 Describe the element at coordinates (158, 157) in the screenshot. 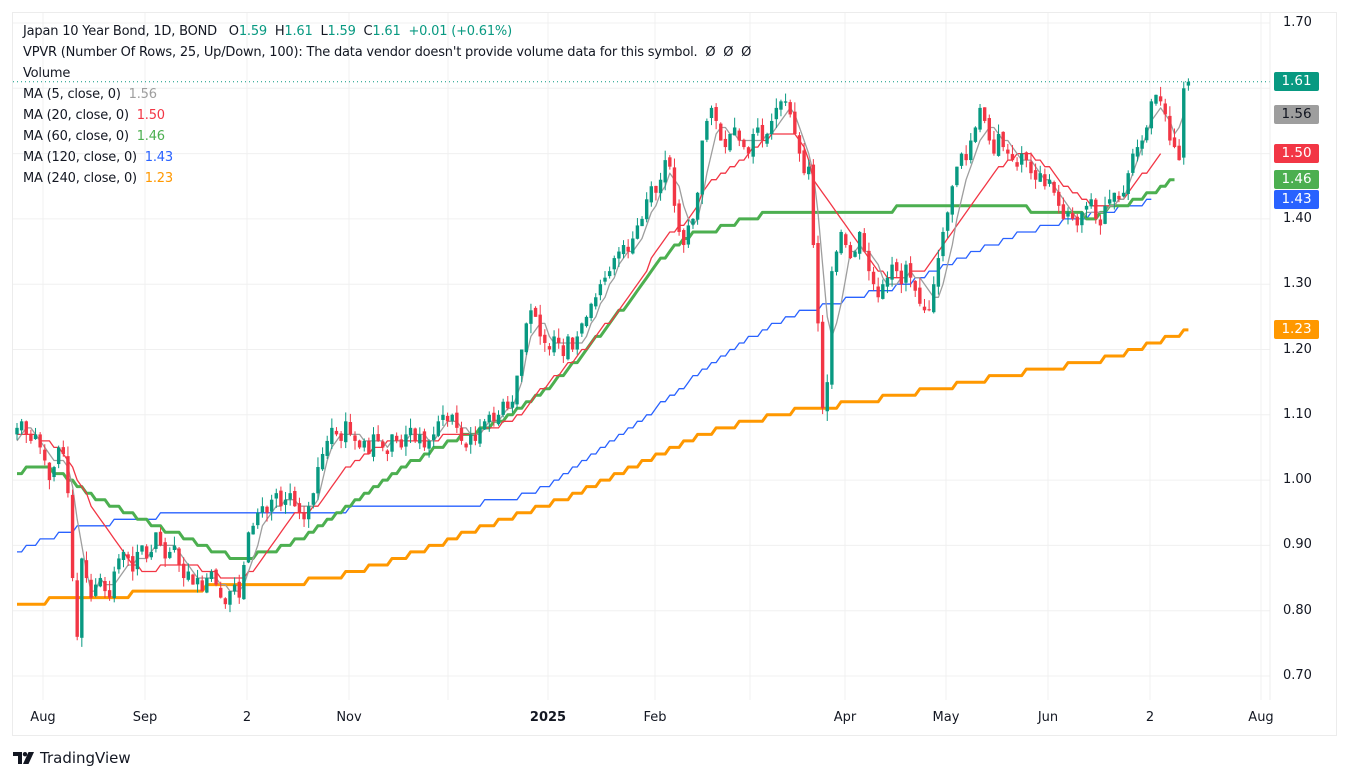

I see `ma-value: 1.43` at that location.